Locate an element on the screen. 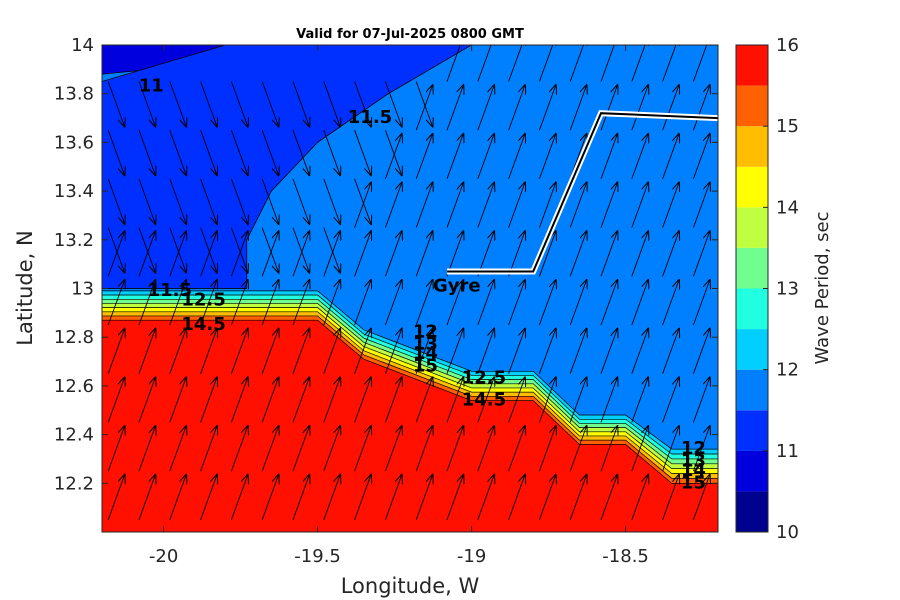 The height and width of the screenshot is (600, 900). contour-label: 11 is located at coordinates (151, 85).